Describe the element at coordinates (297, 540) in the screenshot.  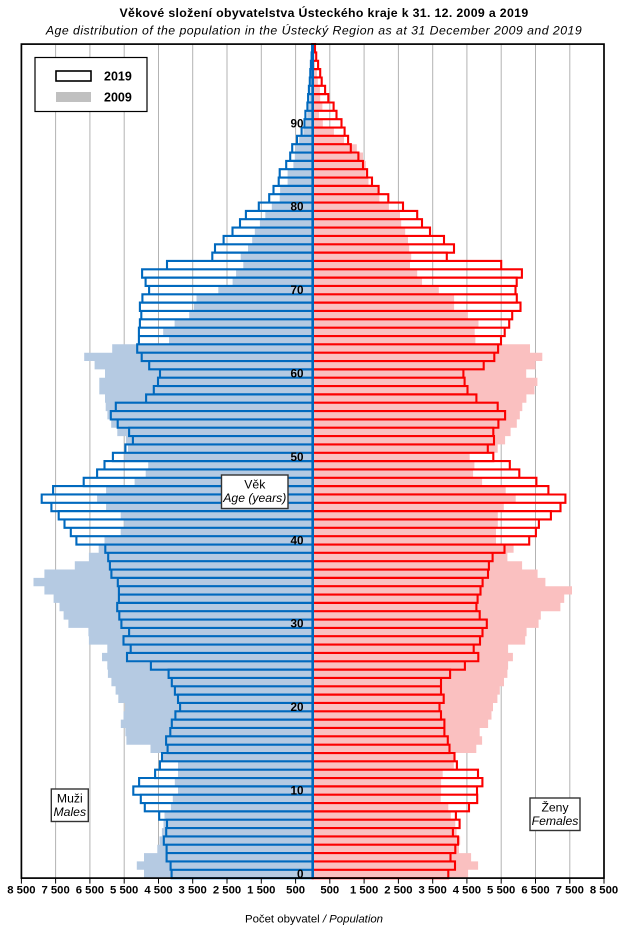
I see `svg-text: 40` at that location.